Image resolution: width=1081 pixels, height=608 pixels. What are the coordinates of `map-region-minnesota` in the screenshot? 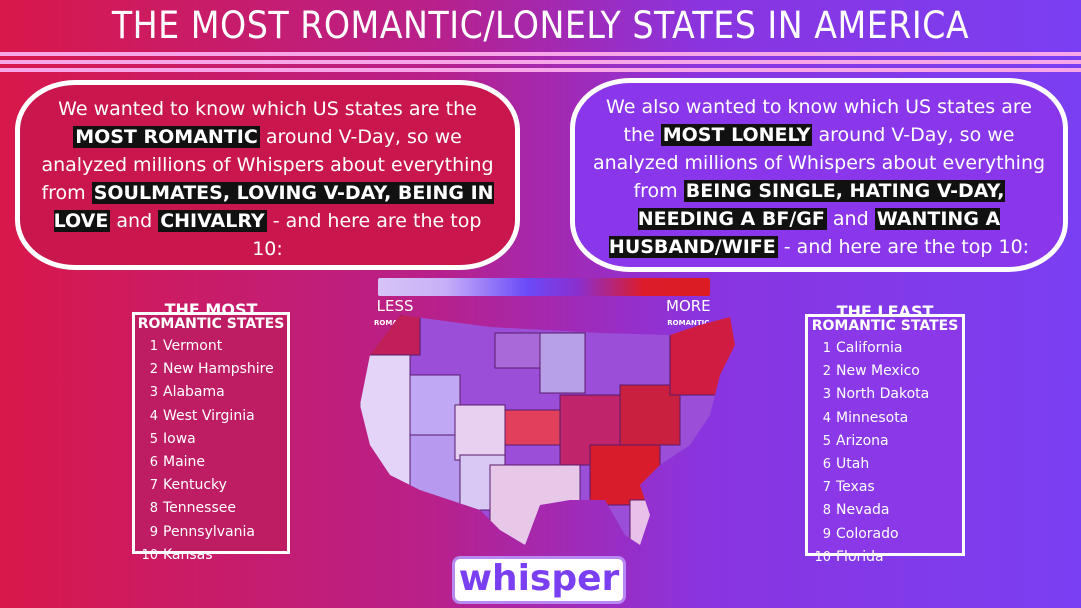 It's located at (562, 363).